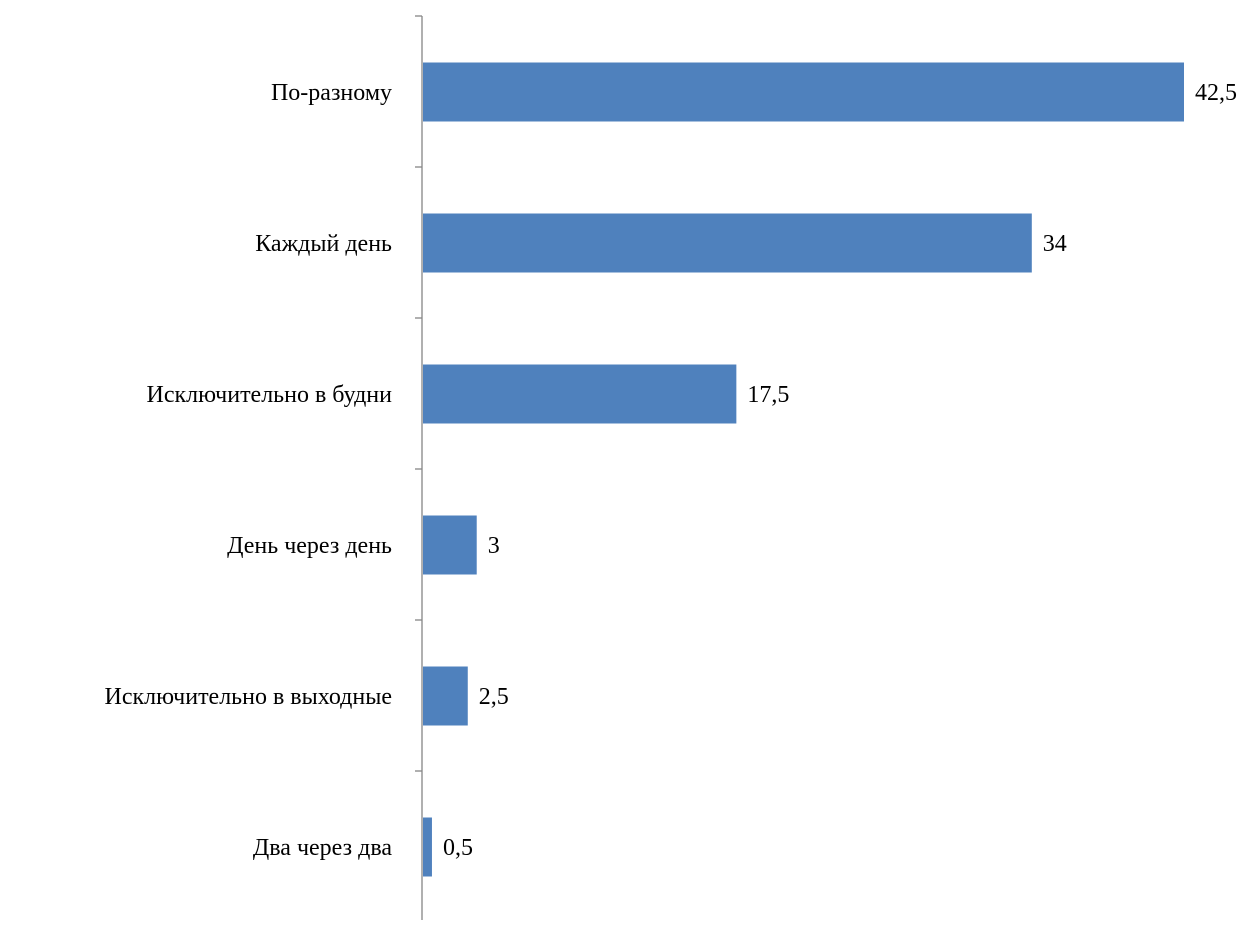  Describe the element at coordinates (323, 244) in the screenshot. I see `category-label: Каждый день` at that location.